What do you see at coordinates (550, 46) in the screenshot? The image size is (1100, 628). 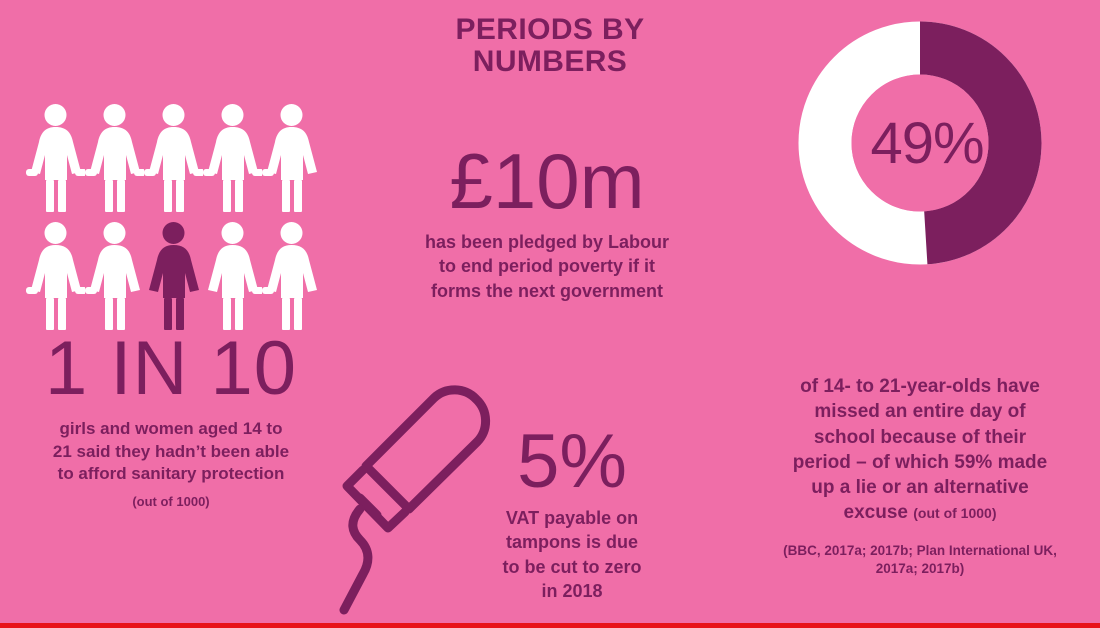 I see `page-title: PERIODS BY NUMBERS` at bounding box center [550, 46].